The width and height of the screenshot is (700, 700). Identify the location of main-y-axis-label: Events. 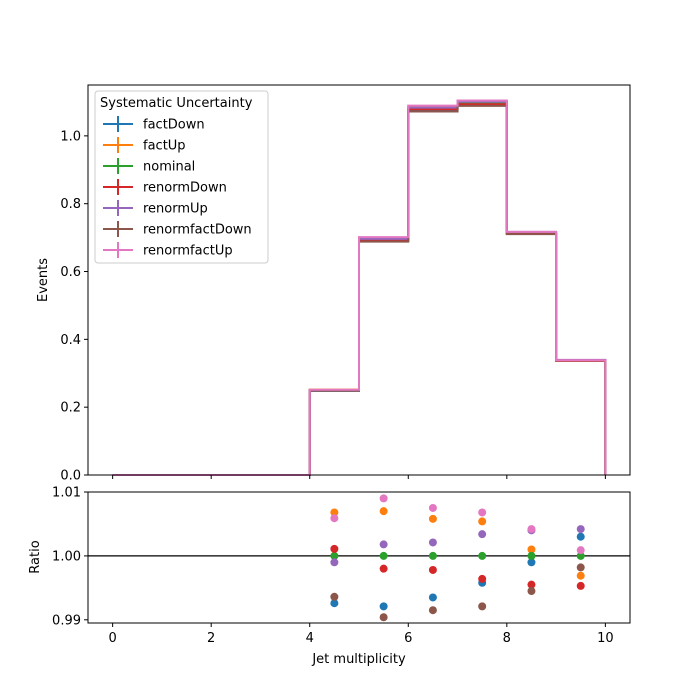
(43, 280).